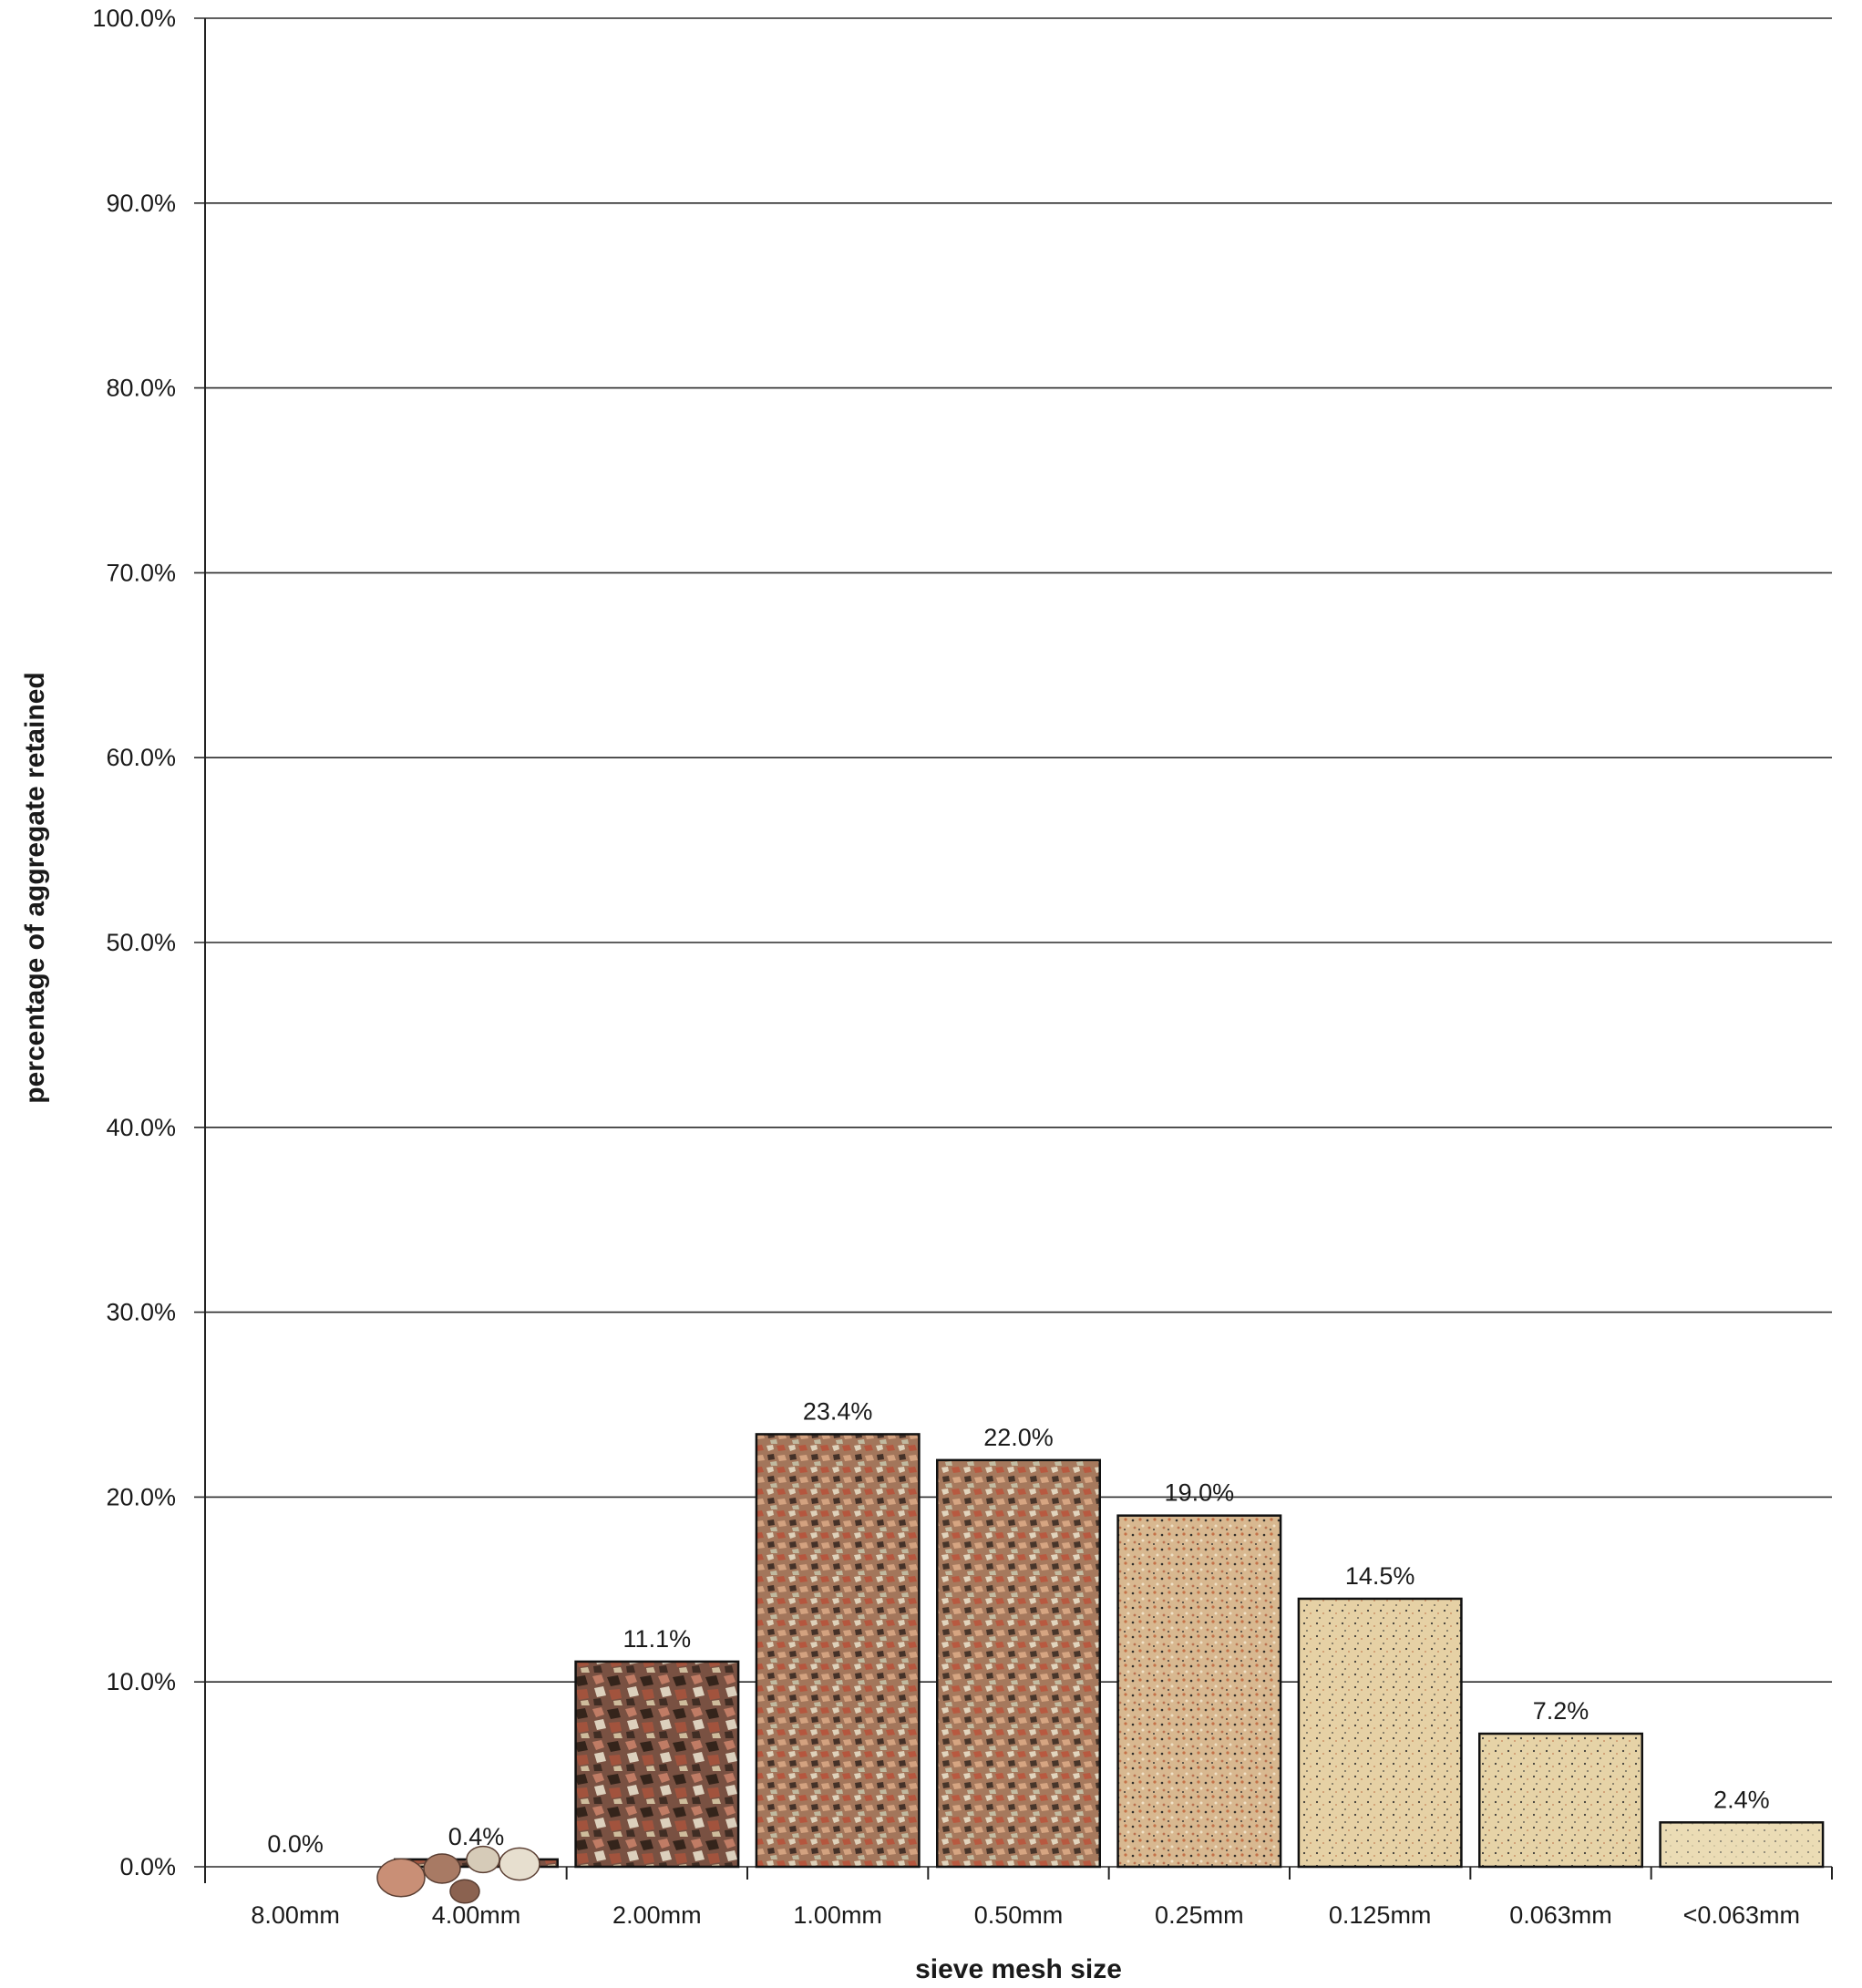 Image resolution: width=1862 pixels, height=1988 pixels. Describe the element at coordinates (295, 1844) in the screenshot. I see `data-label: 0.0%` at that location.